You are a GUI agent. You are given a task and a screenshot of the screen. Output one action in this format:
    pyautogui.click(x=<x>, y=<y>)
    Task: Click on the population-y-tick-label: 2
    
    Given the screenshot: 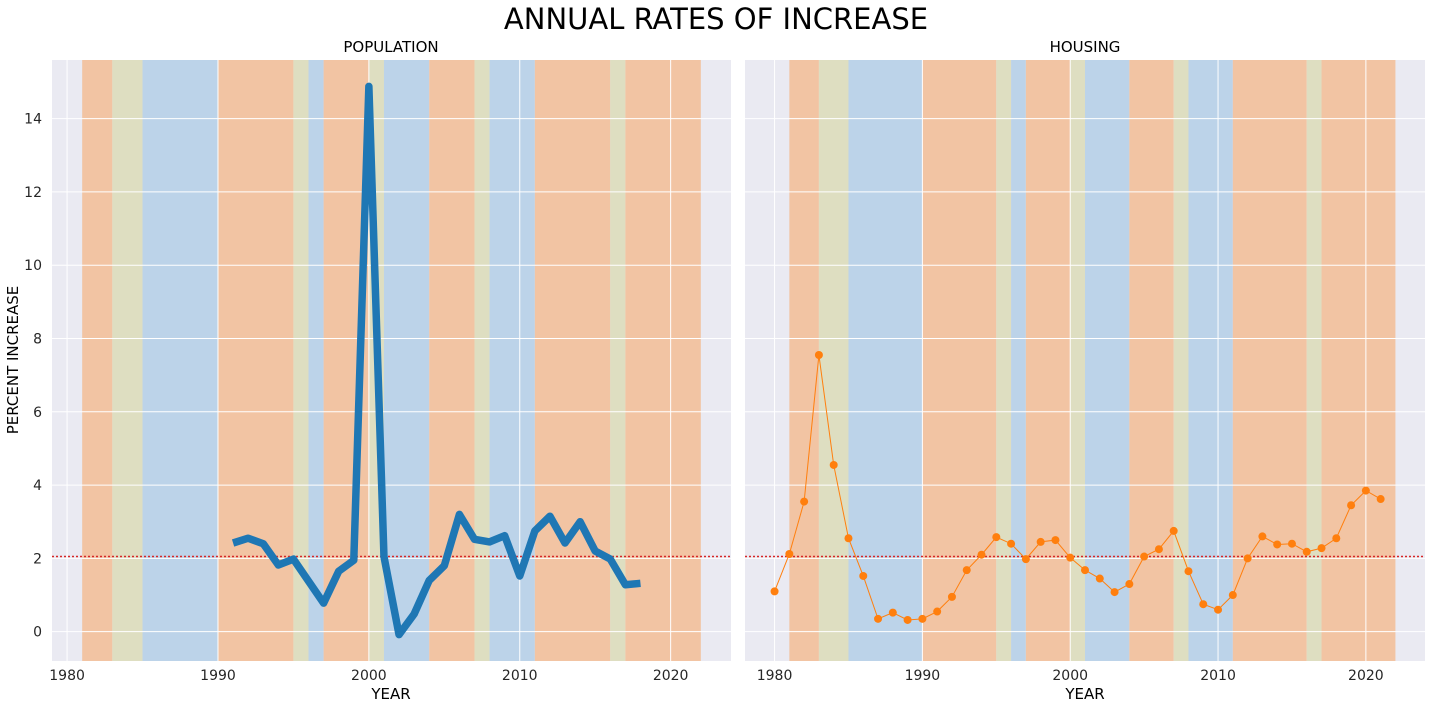 What is the action you would take?
    pyautogui.click(x=37, y=559)
    